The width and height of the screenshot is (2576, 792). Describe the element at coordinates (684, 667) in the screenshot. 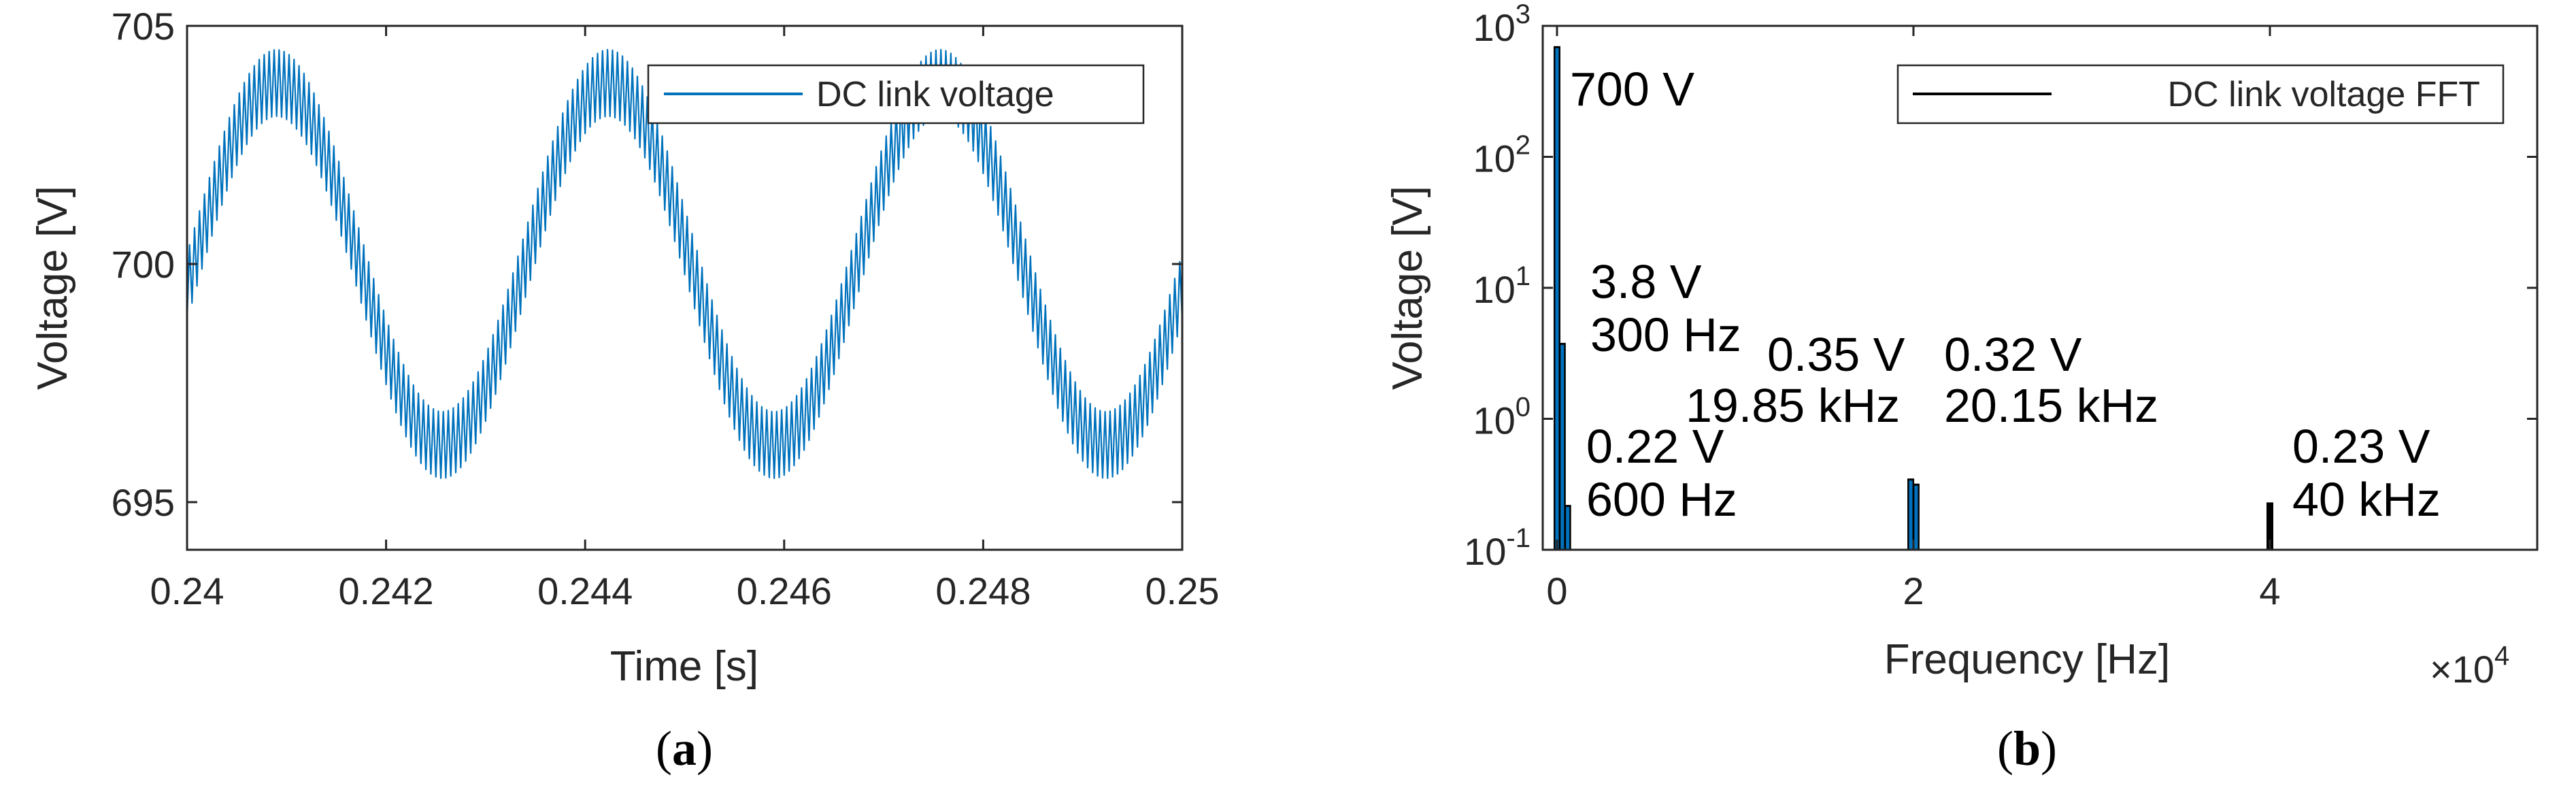

I see `chart-a-x-axis-title: Time [s]` at that location.